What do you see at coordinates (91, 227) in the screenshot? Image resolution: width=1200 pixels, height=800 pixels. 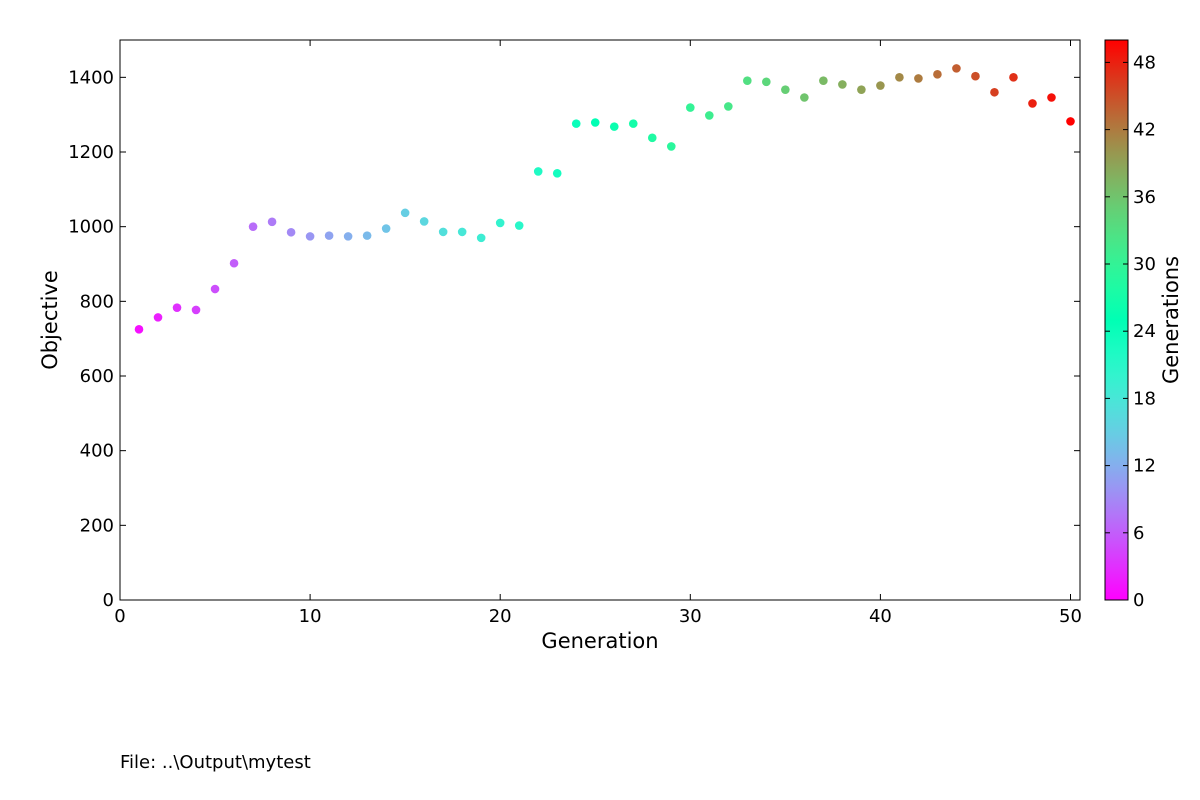 I see `y-tick-label: 1000` at bounding box center [91, 227].